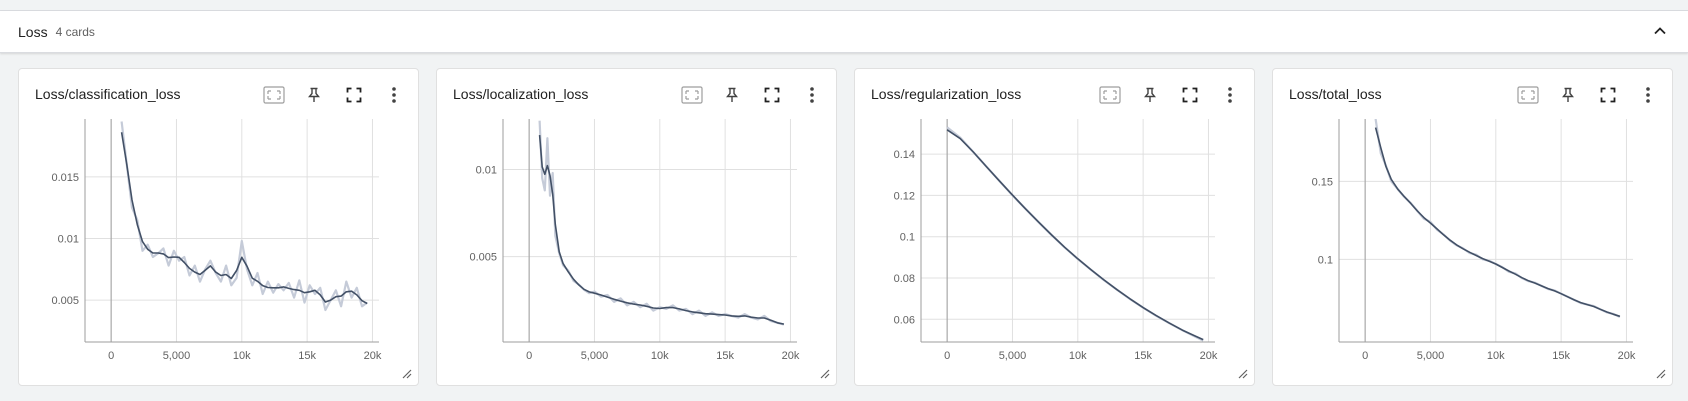 The image size is (1688, 401). What do you see at coordinates (33, 31) in the screenshot?
I see `group-title: Loss` at bounding box center [33, 31].